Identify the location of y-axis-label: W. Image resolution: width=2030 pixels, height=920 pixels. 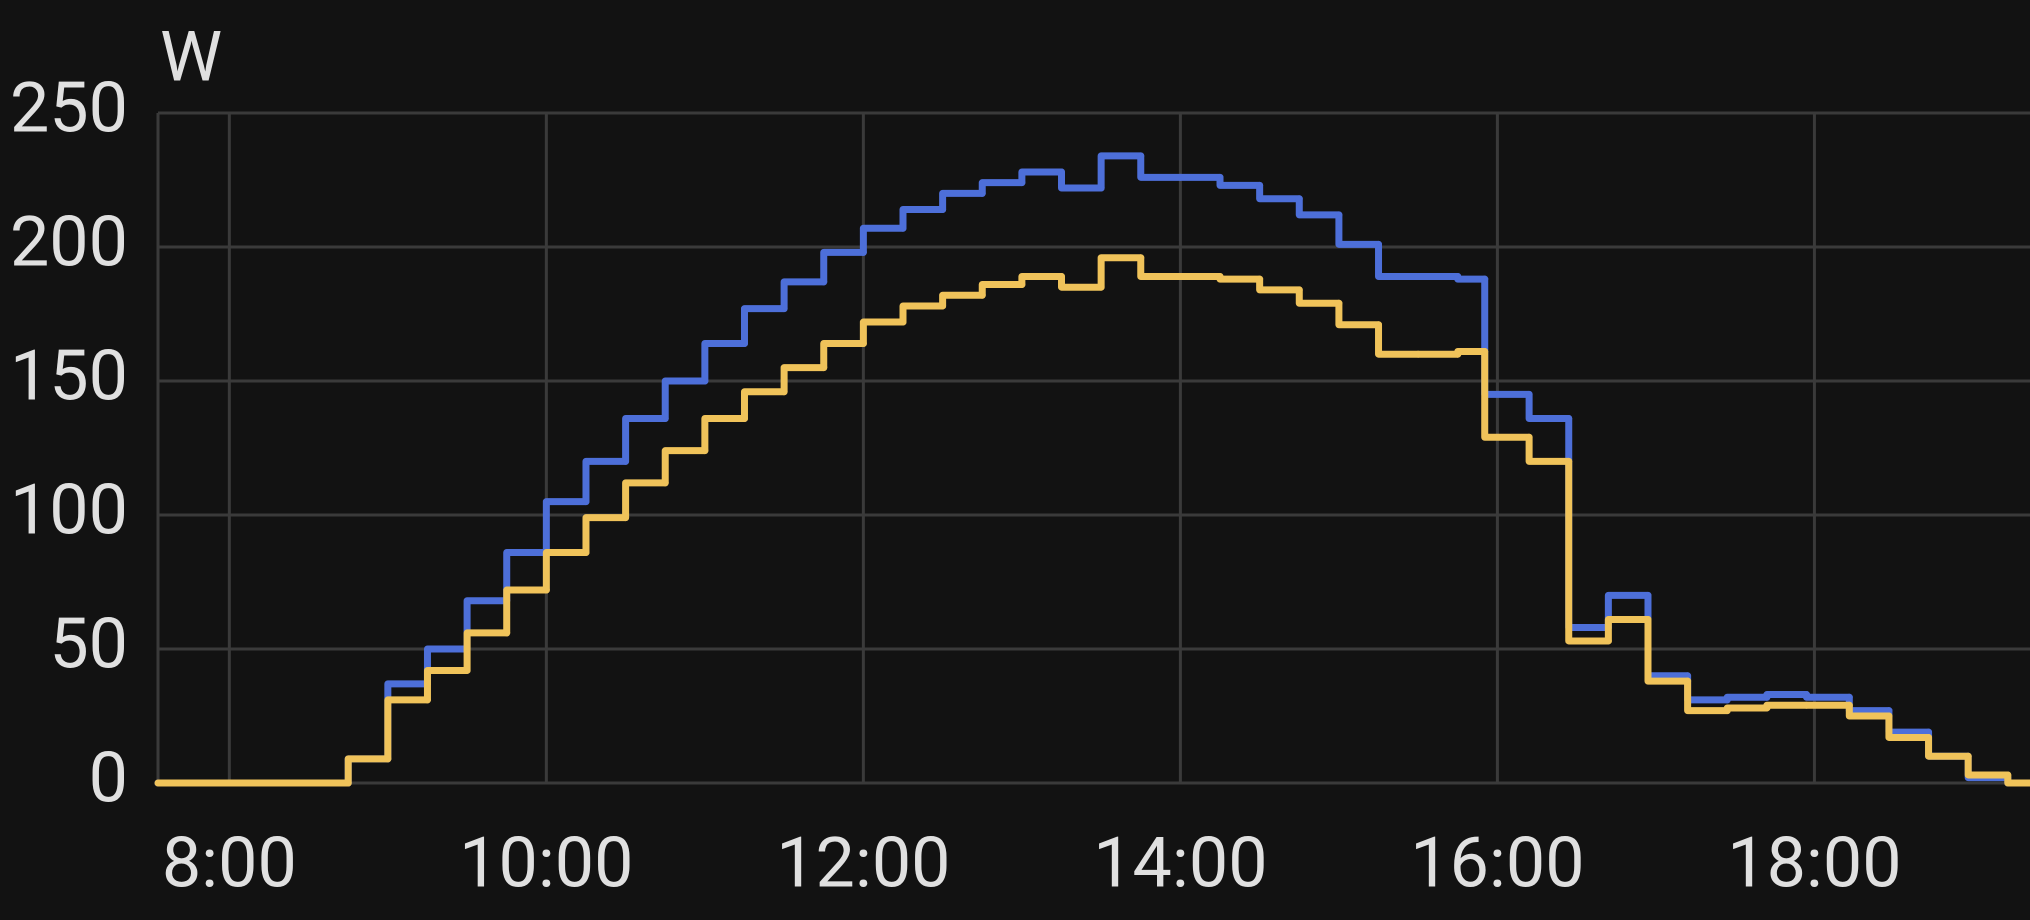
(191, 57).